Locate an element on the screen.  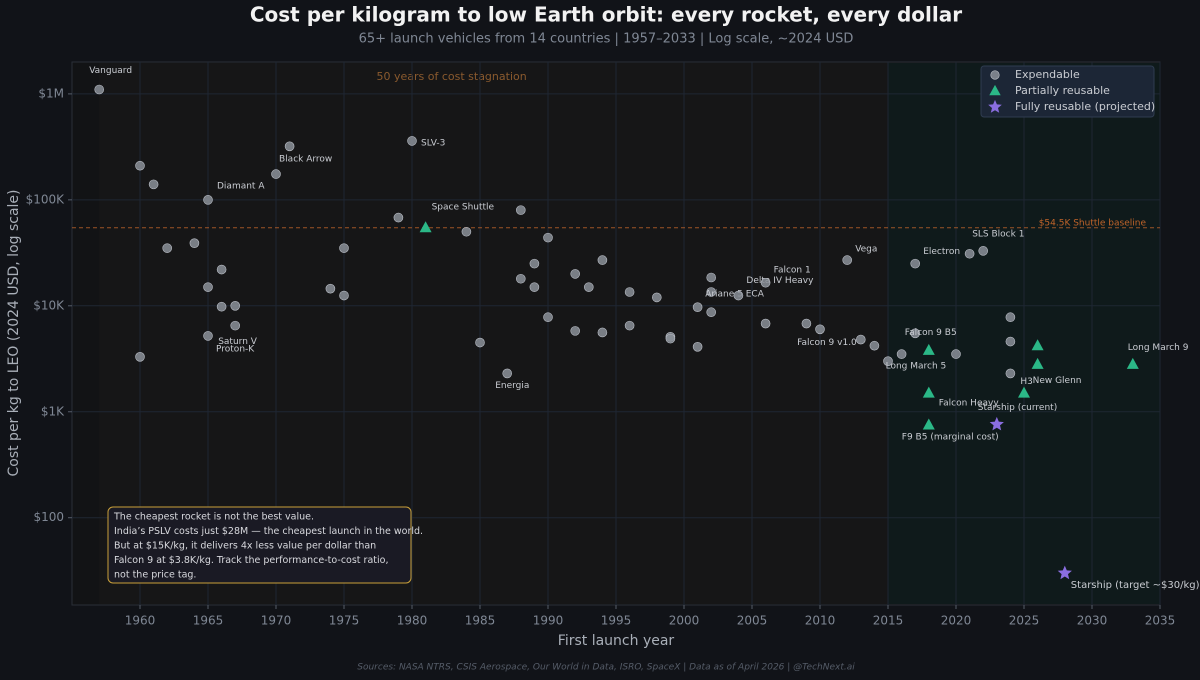
y-axis-label: Cost per kg to LEO (2024 USD, log scale) is located at coordinates (14, 332).